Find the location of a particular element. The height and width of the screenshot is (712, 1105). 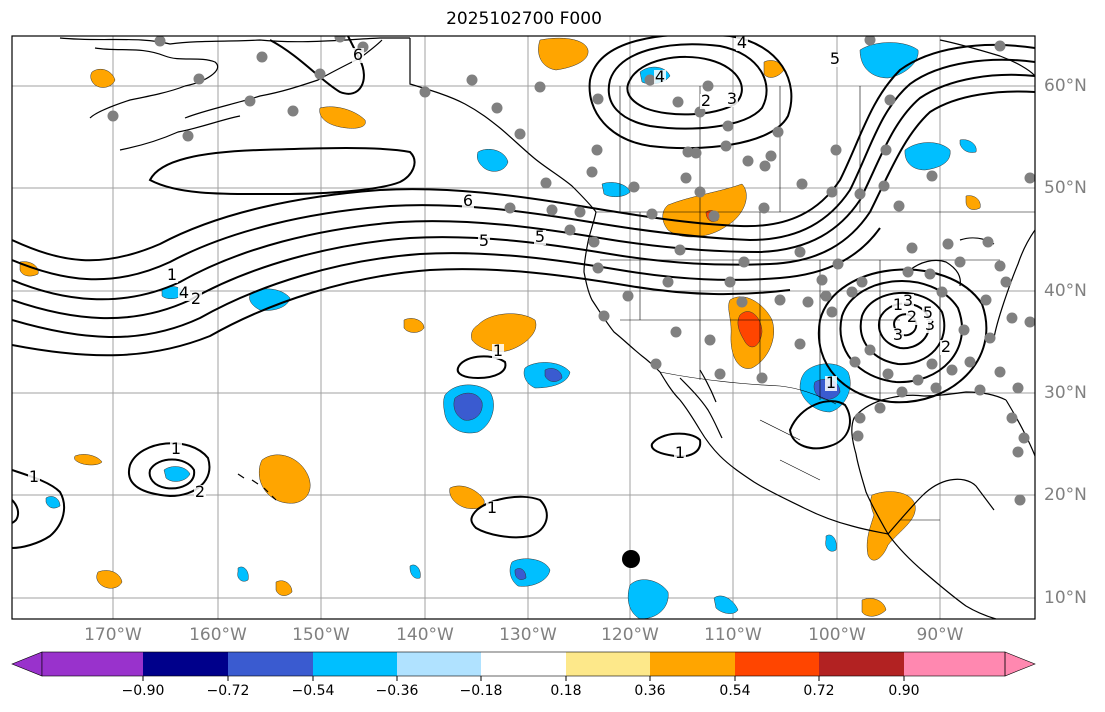

latitude-label: 40°N is located at coordinates (1065, 291).